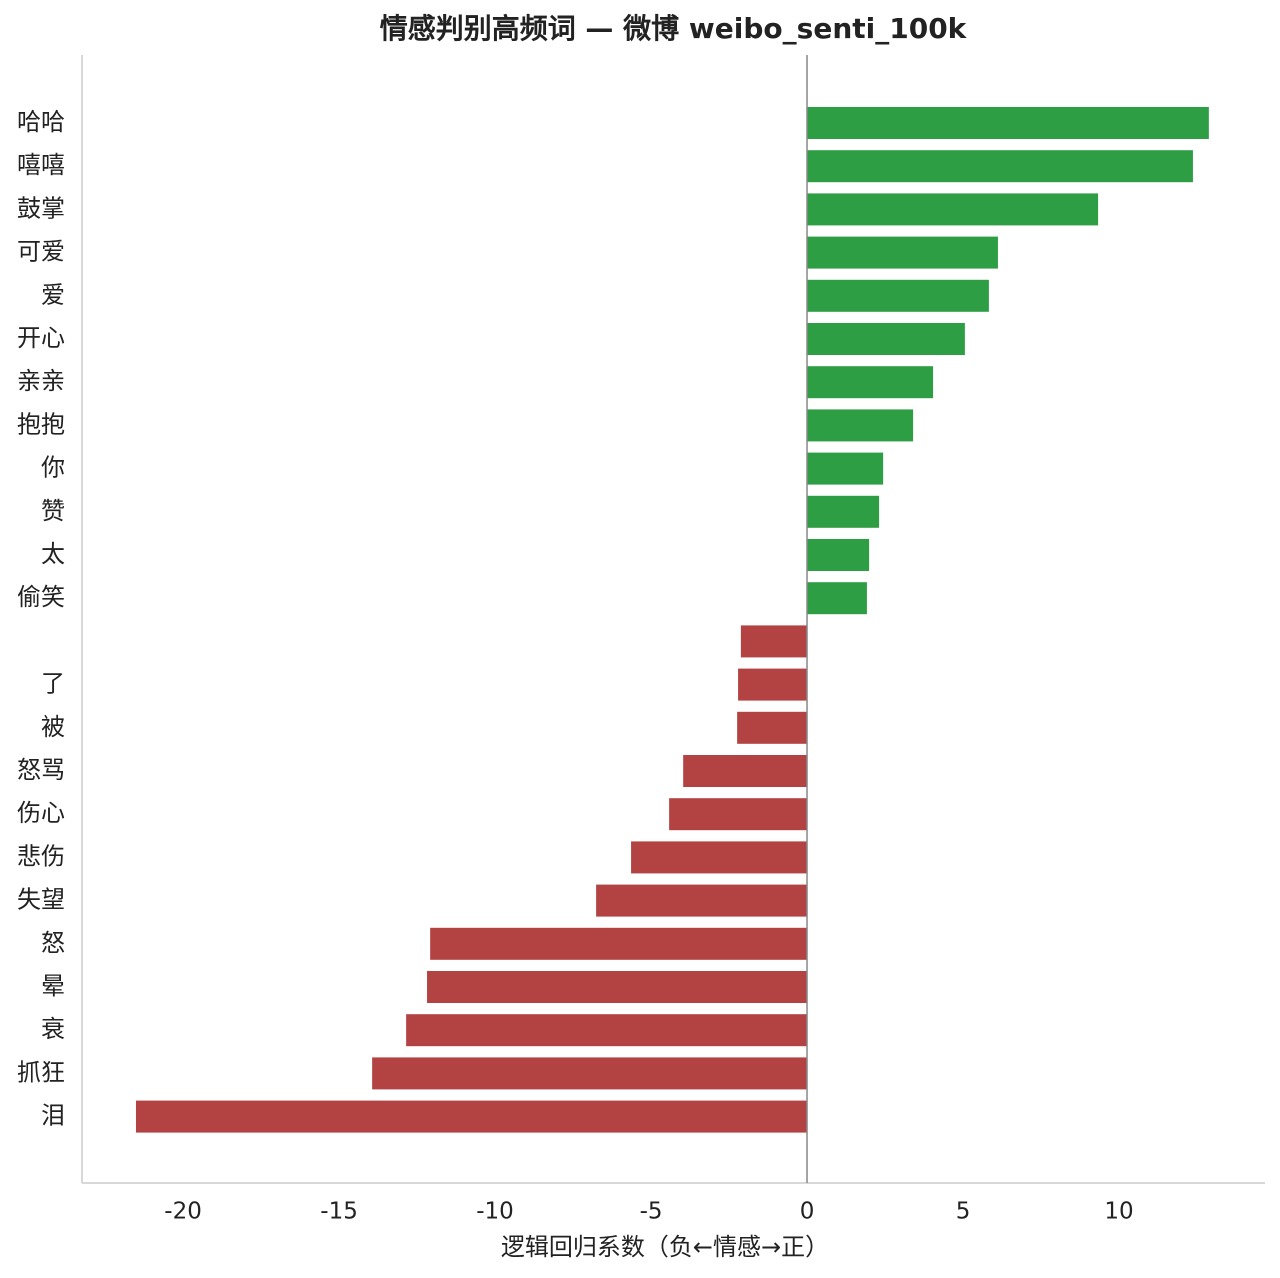 Image resolution: width=1280 pixels, height=1278 pixels. What do you see at coordinates (41, 813) in the screenshot?
I see `y-tick-label: 伤心` at bounding box center [41, 813].